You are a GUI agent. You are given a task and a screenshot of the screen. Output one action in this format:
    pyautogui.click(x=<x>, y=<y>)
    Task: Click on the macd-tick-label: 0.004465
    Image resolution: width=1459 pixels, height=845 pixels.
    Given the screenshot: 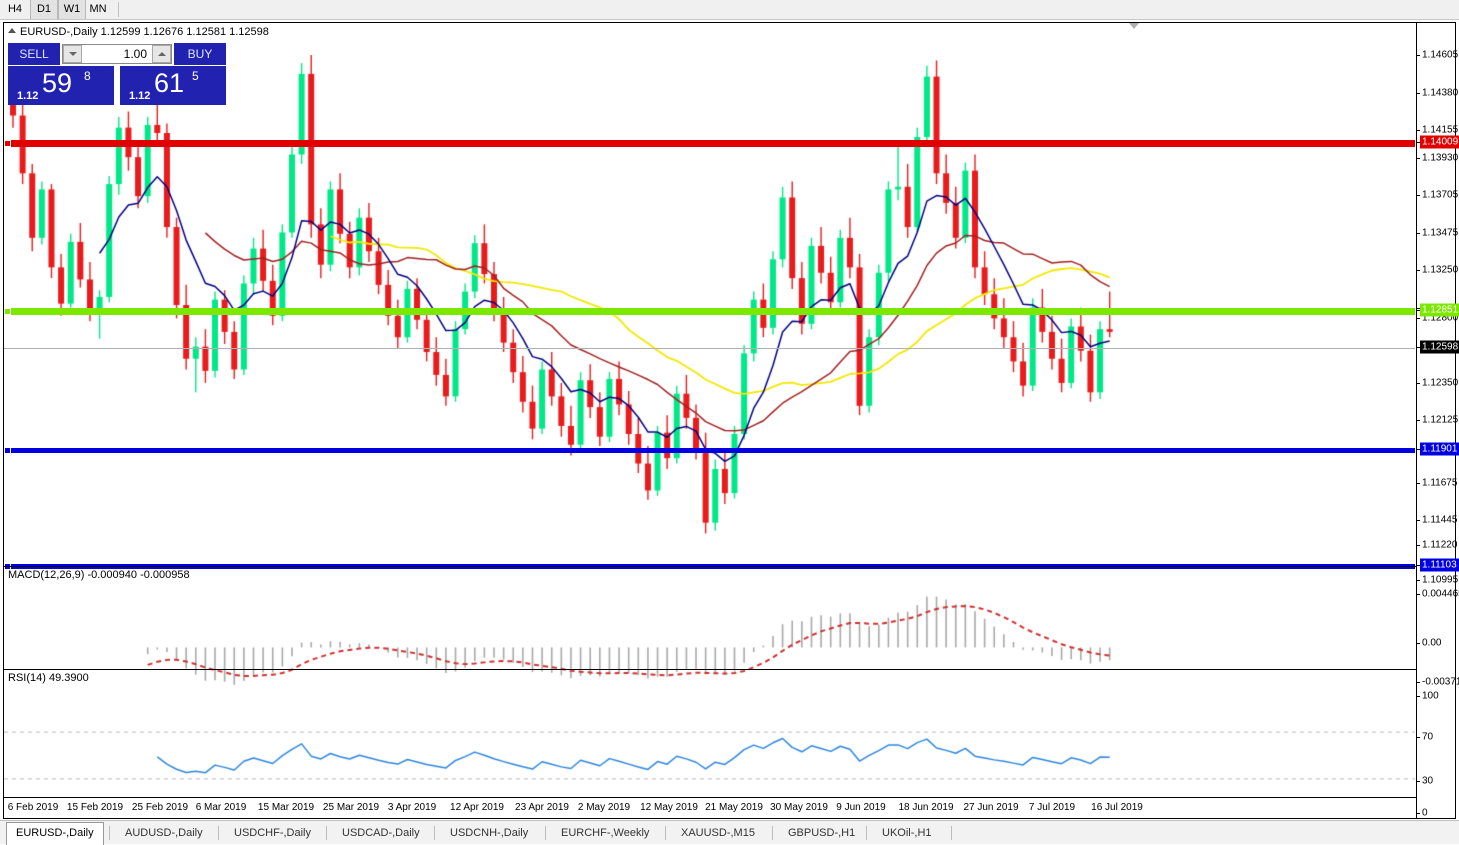 What is the action you would take?
    pyautogui.click(x=1440, y=594)
    